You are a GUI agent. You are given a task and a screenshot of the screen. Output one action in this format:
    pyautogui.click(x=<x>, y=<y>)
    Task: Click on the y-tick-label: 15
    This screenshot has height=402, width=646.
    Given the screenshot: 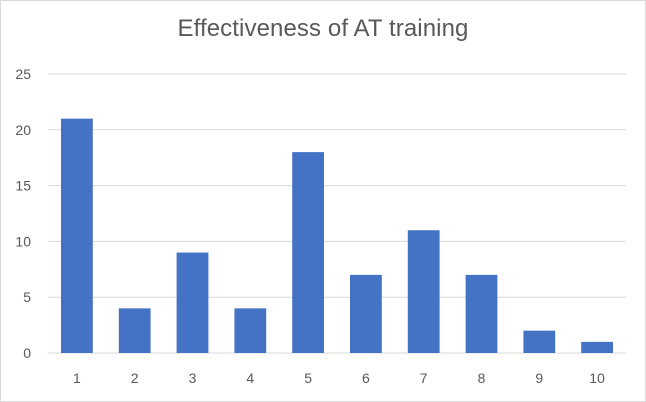 What is the action you would take?
    pyautogui.click(x=23, y=186)
    